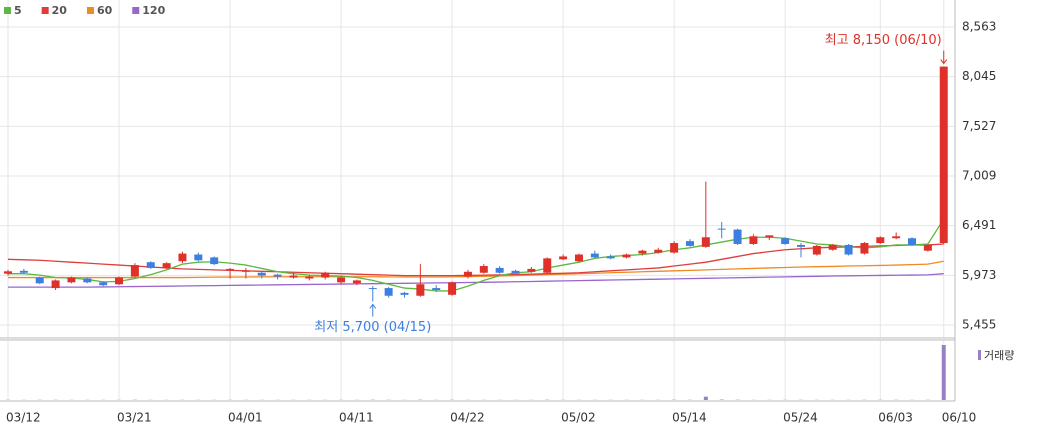  Describe the element at coordinates (153, 10) in the screenshot. I see `legend-label: 120` at that location.